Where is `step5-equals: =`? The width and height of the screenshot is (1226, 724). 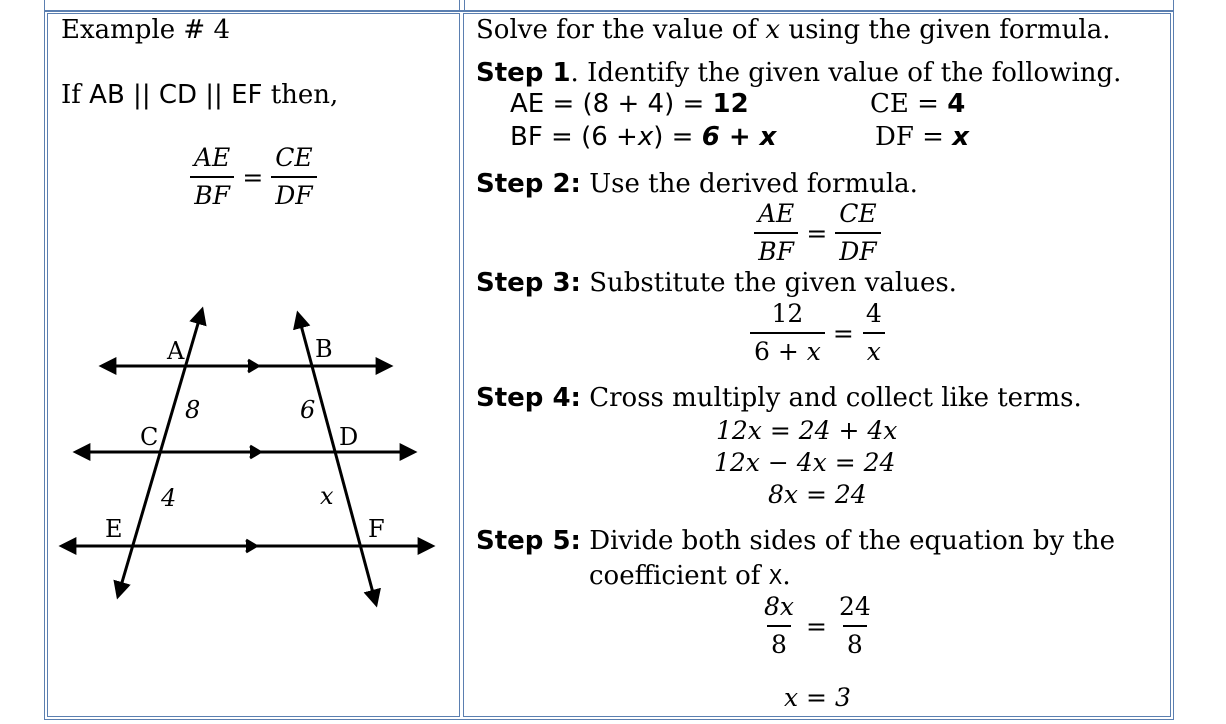
step5-equals: = is located at coordinates (816, 626).